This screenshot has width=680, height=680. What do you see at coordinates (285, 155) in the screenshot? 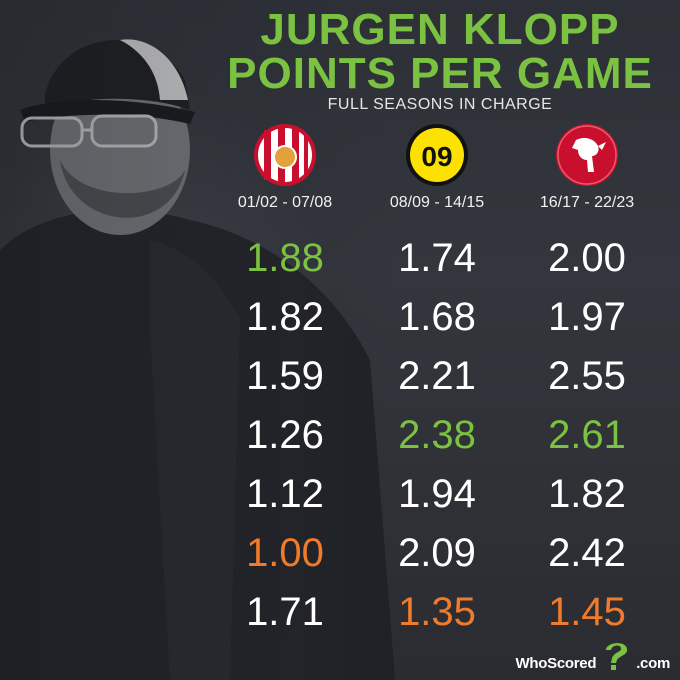
I see `mainz-crest-icon` at bounding box center [285, 155].